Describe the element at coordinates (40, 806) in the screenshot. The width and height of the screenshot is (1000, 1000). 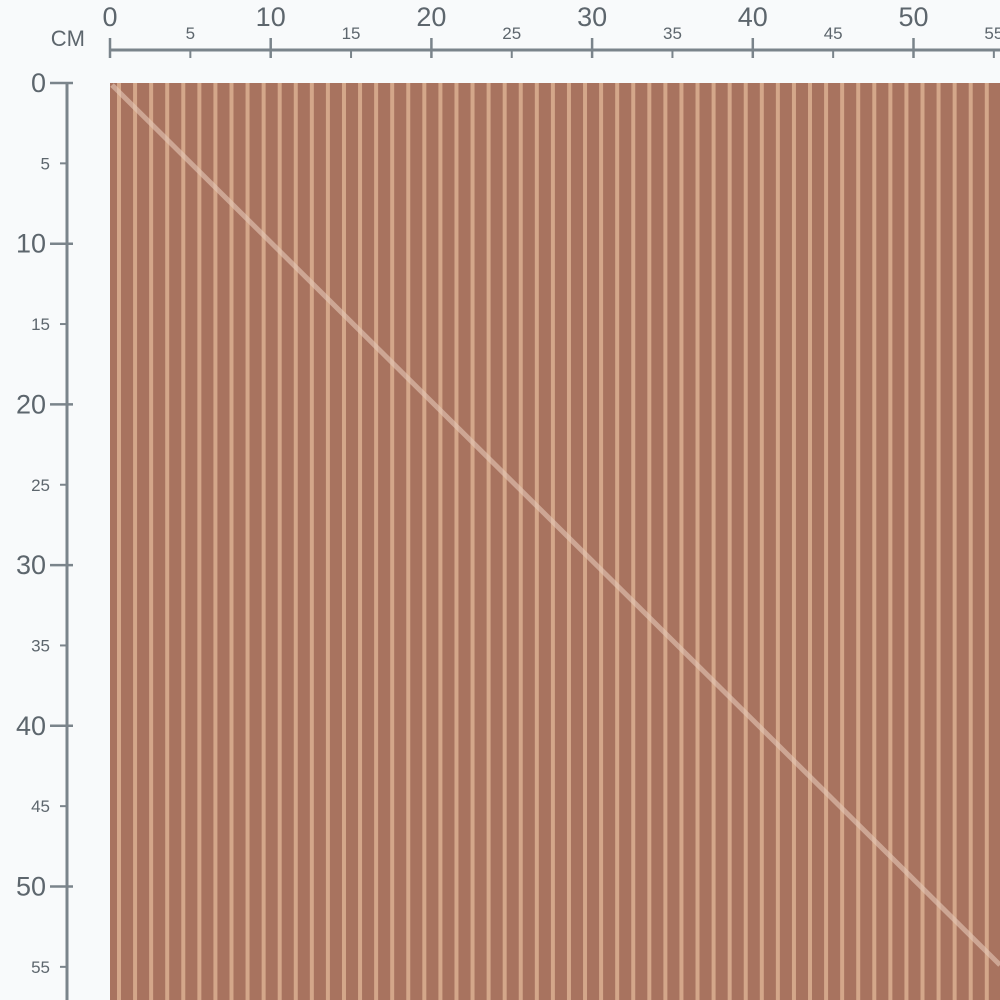
I see `left-minor-label: 45` at that location.